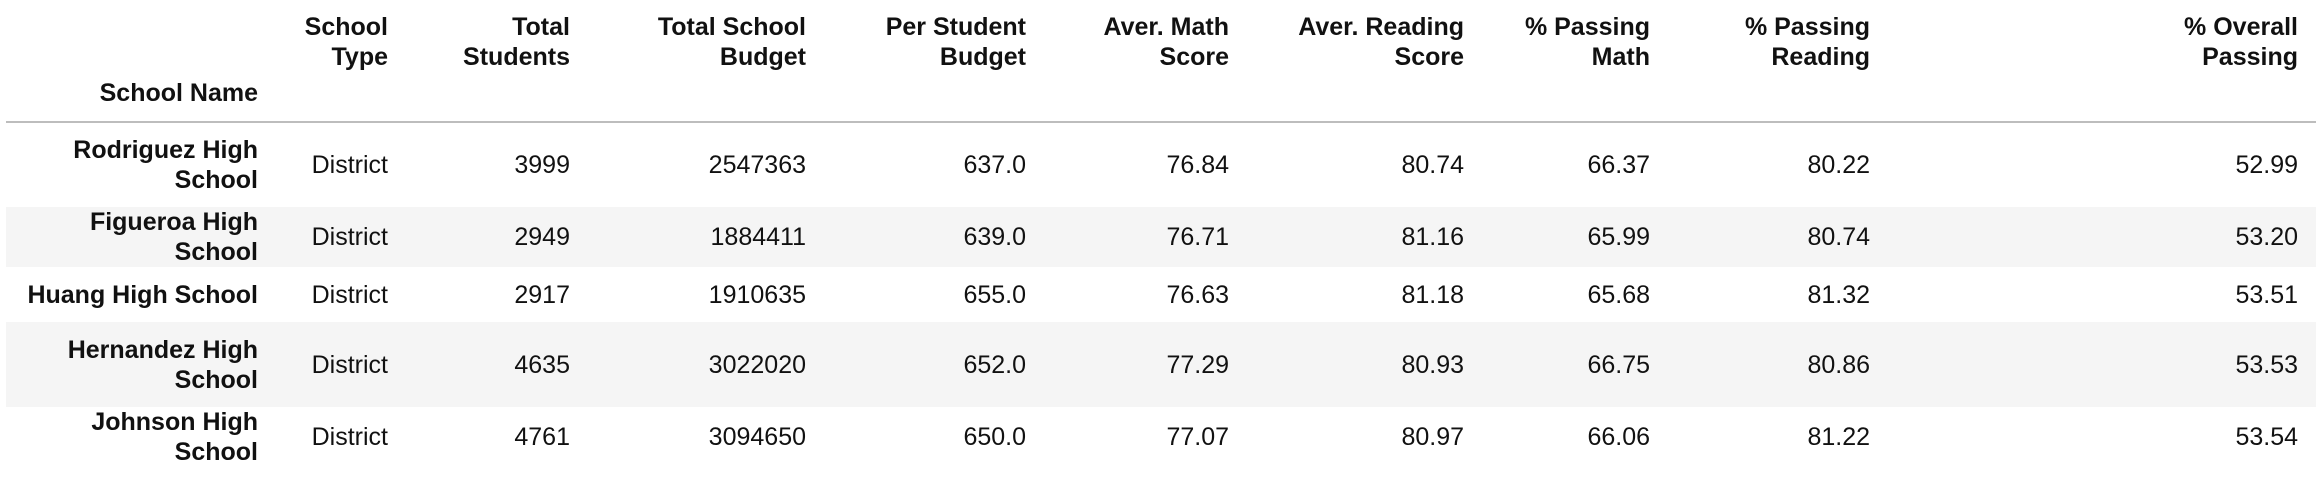 This screenshot has width=2322, height=496. What do you see at coordinates (2266, 165) in the screenshot?
I see `table-cell: 52.99` at bounding box center [2266, 165].